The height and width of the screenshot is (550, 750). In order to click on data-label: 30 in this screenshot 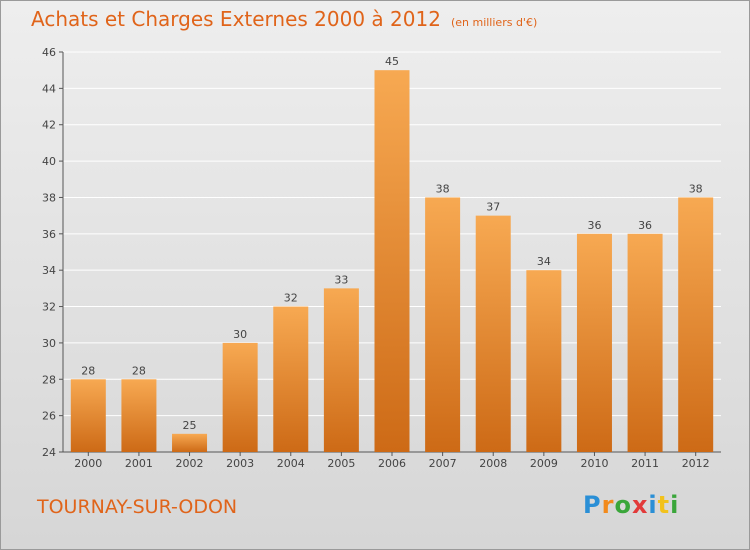, I will do `click(240, 334)`.